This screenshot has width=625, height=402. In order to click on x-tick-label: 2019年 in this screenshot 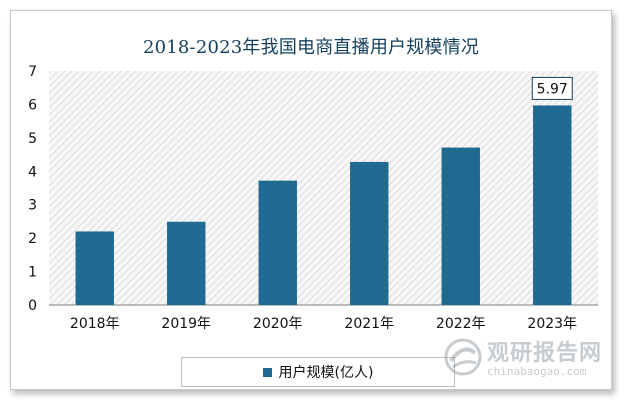, I will do `click(186, 324)`.